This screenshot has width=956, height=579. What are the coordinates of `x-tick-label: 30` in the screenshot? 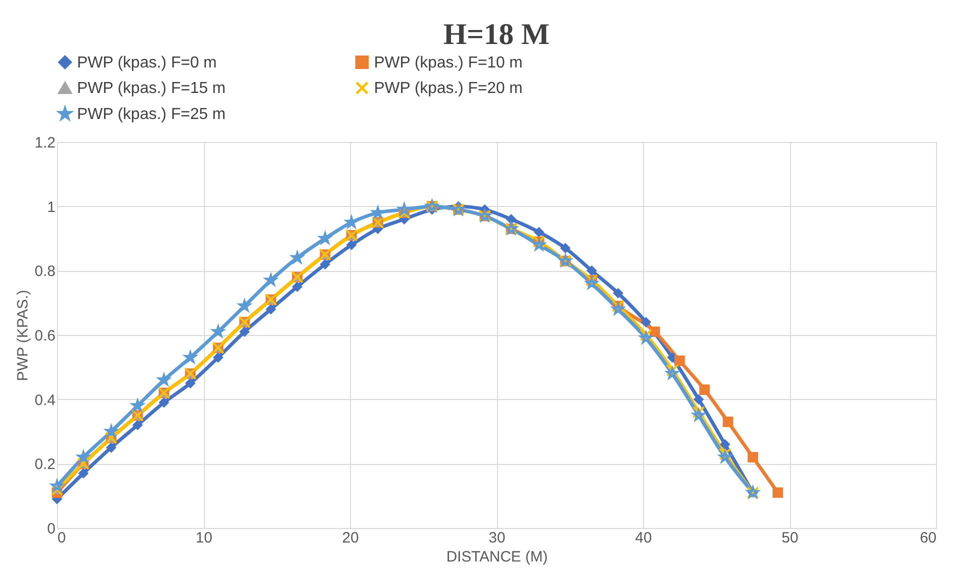 It's located at (497, 538).